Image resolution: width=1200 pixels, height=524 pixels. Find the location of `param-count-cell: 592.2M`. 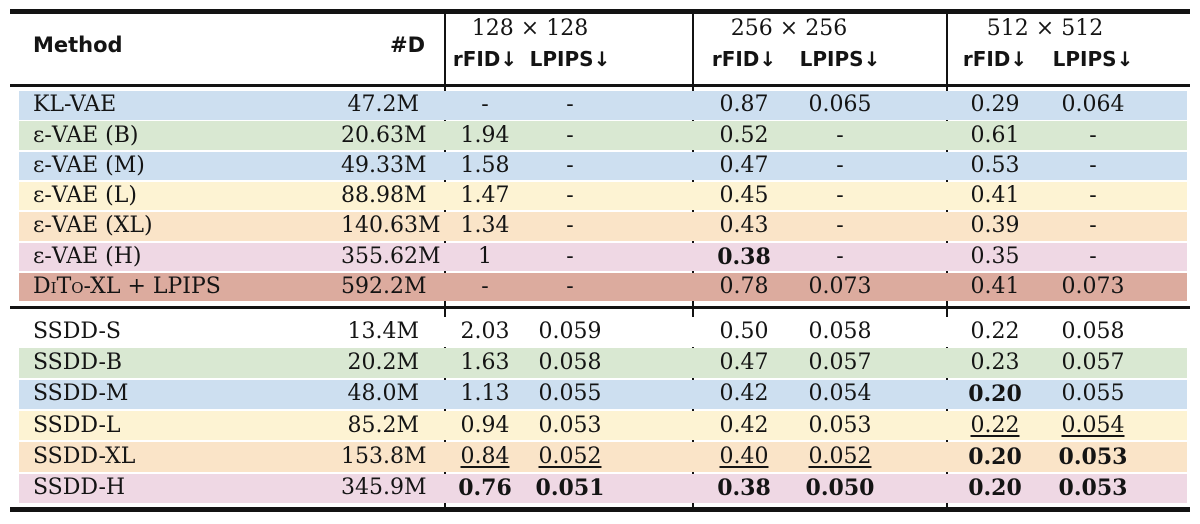

param-count-cell: 592.2M is located at coordinates (384, 287).